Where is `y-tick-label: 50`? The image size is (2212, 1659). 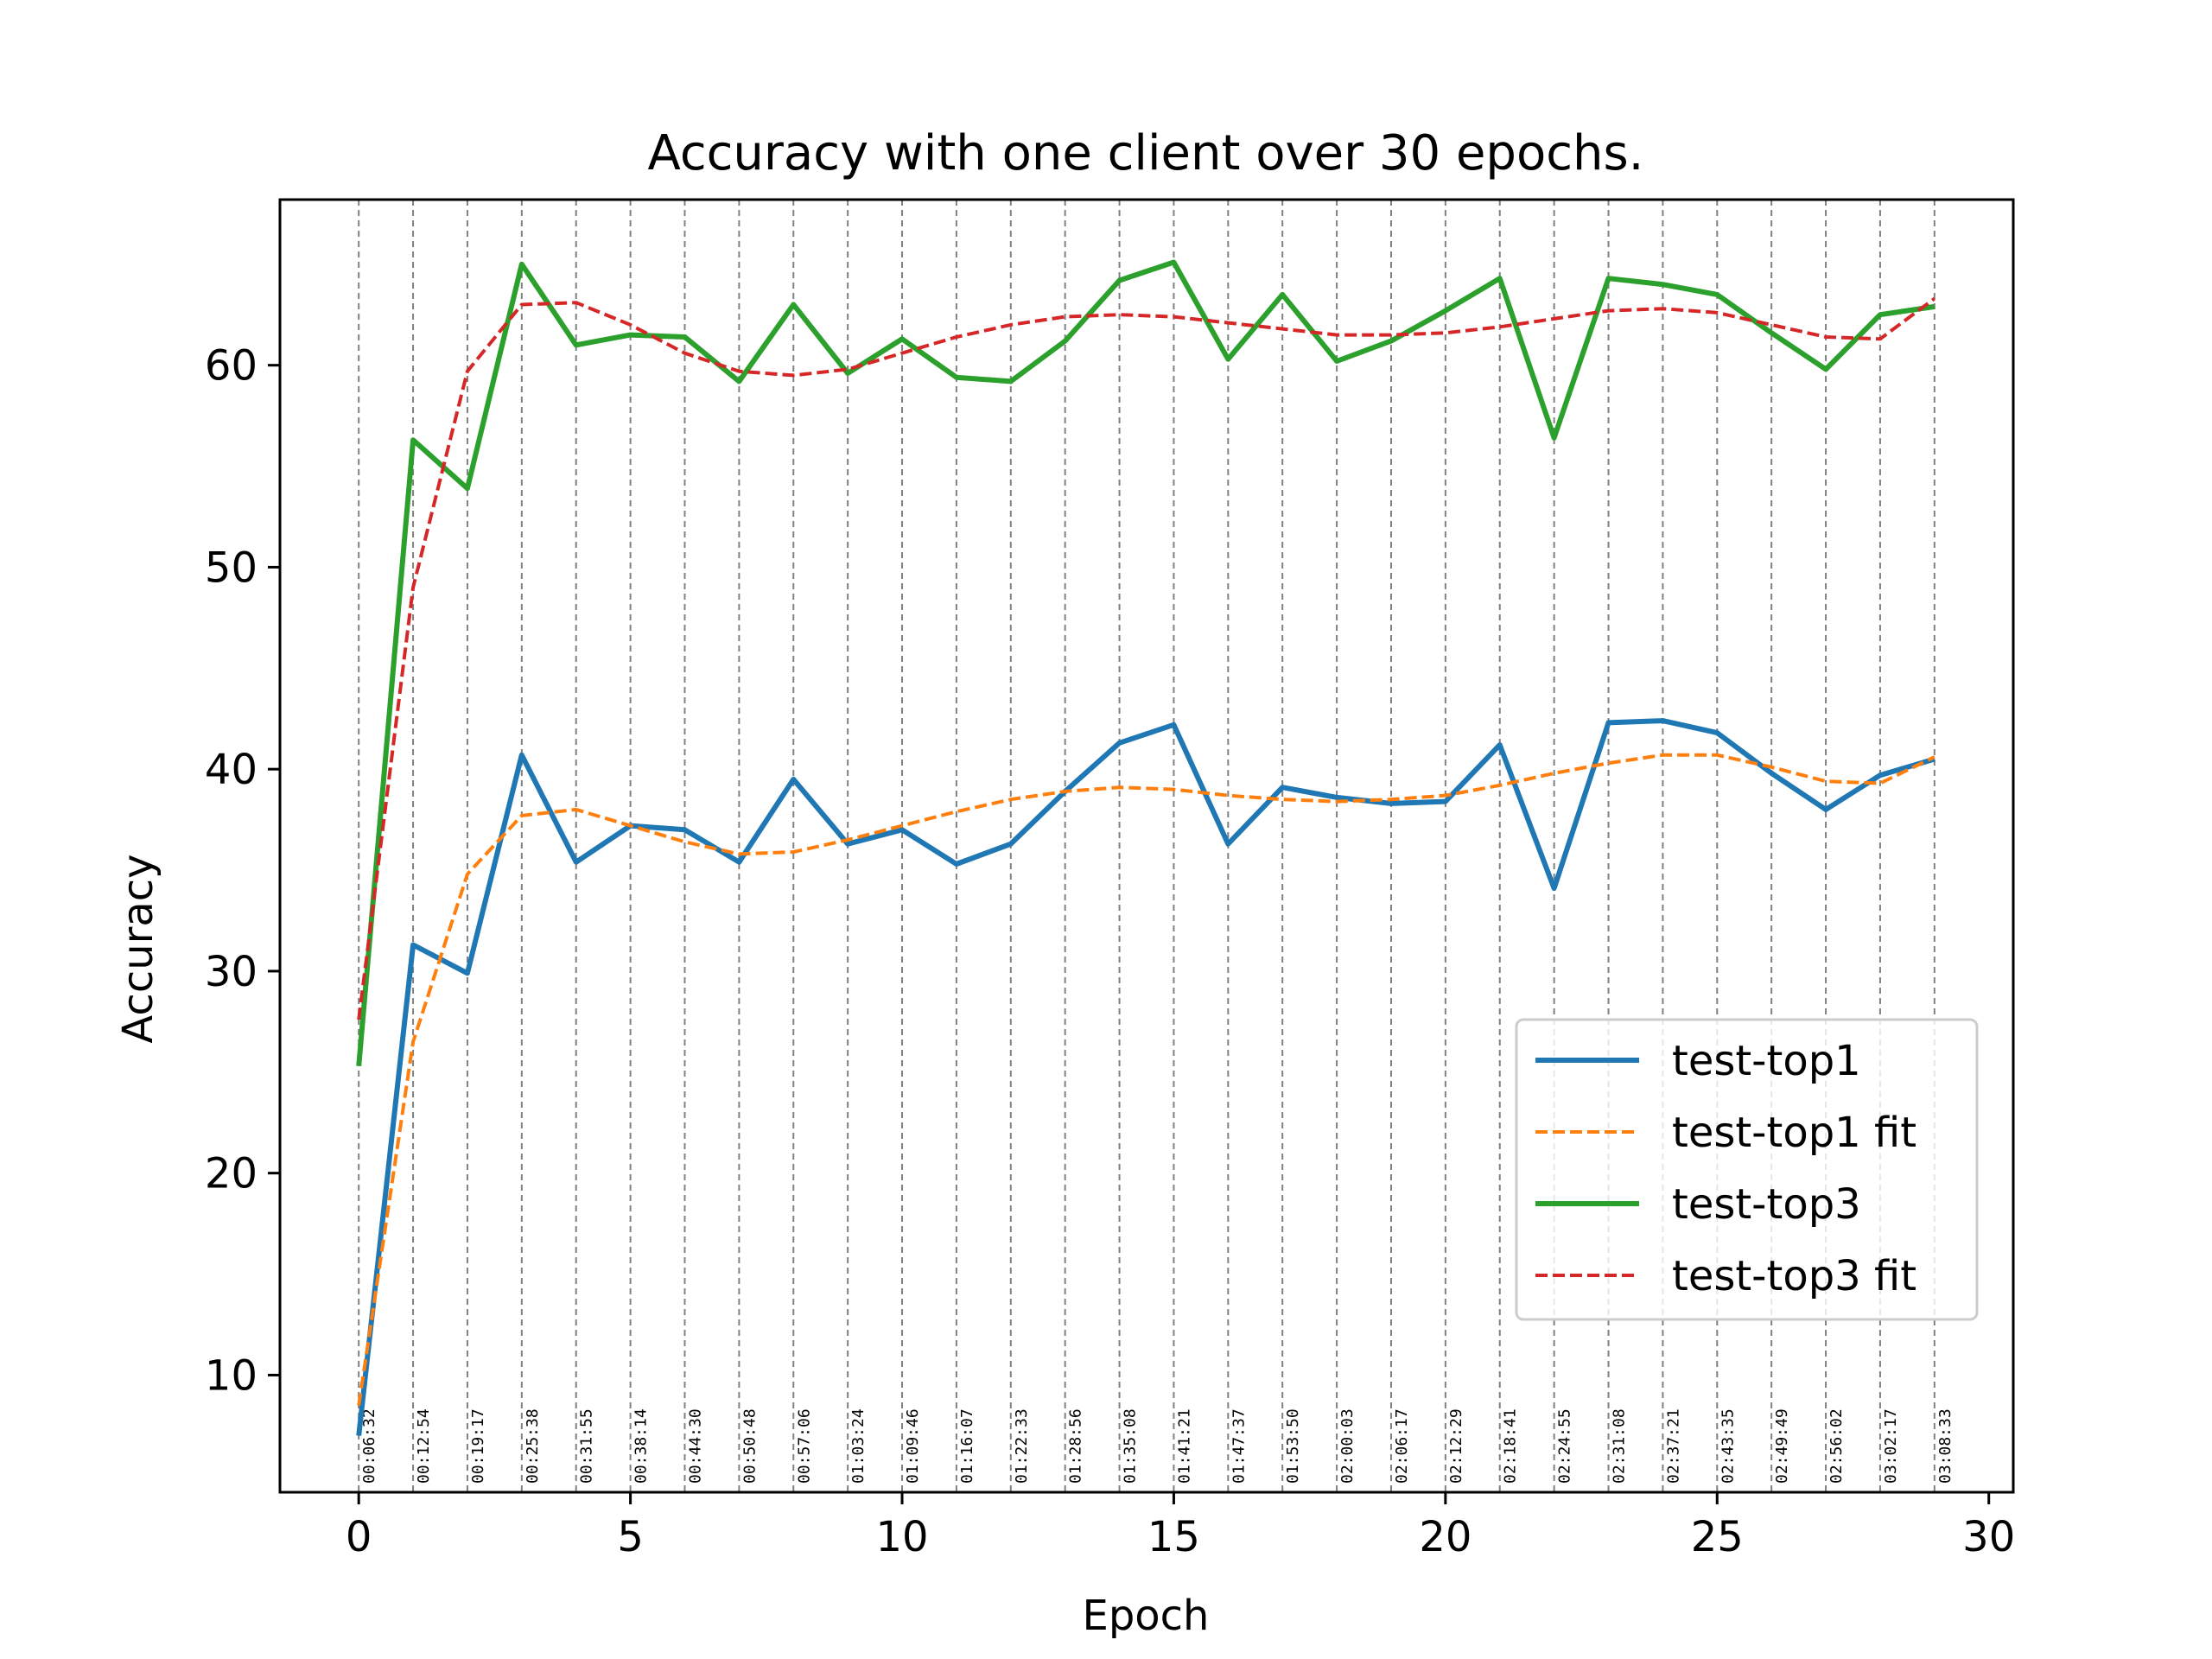 y-tick-label: 50 is located at coordinates (231, 567).